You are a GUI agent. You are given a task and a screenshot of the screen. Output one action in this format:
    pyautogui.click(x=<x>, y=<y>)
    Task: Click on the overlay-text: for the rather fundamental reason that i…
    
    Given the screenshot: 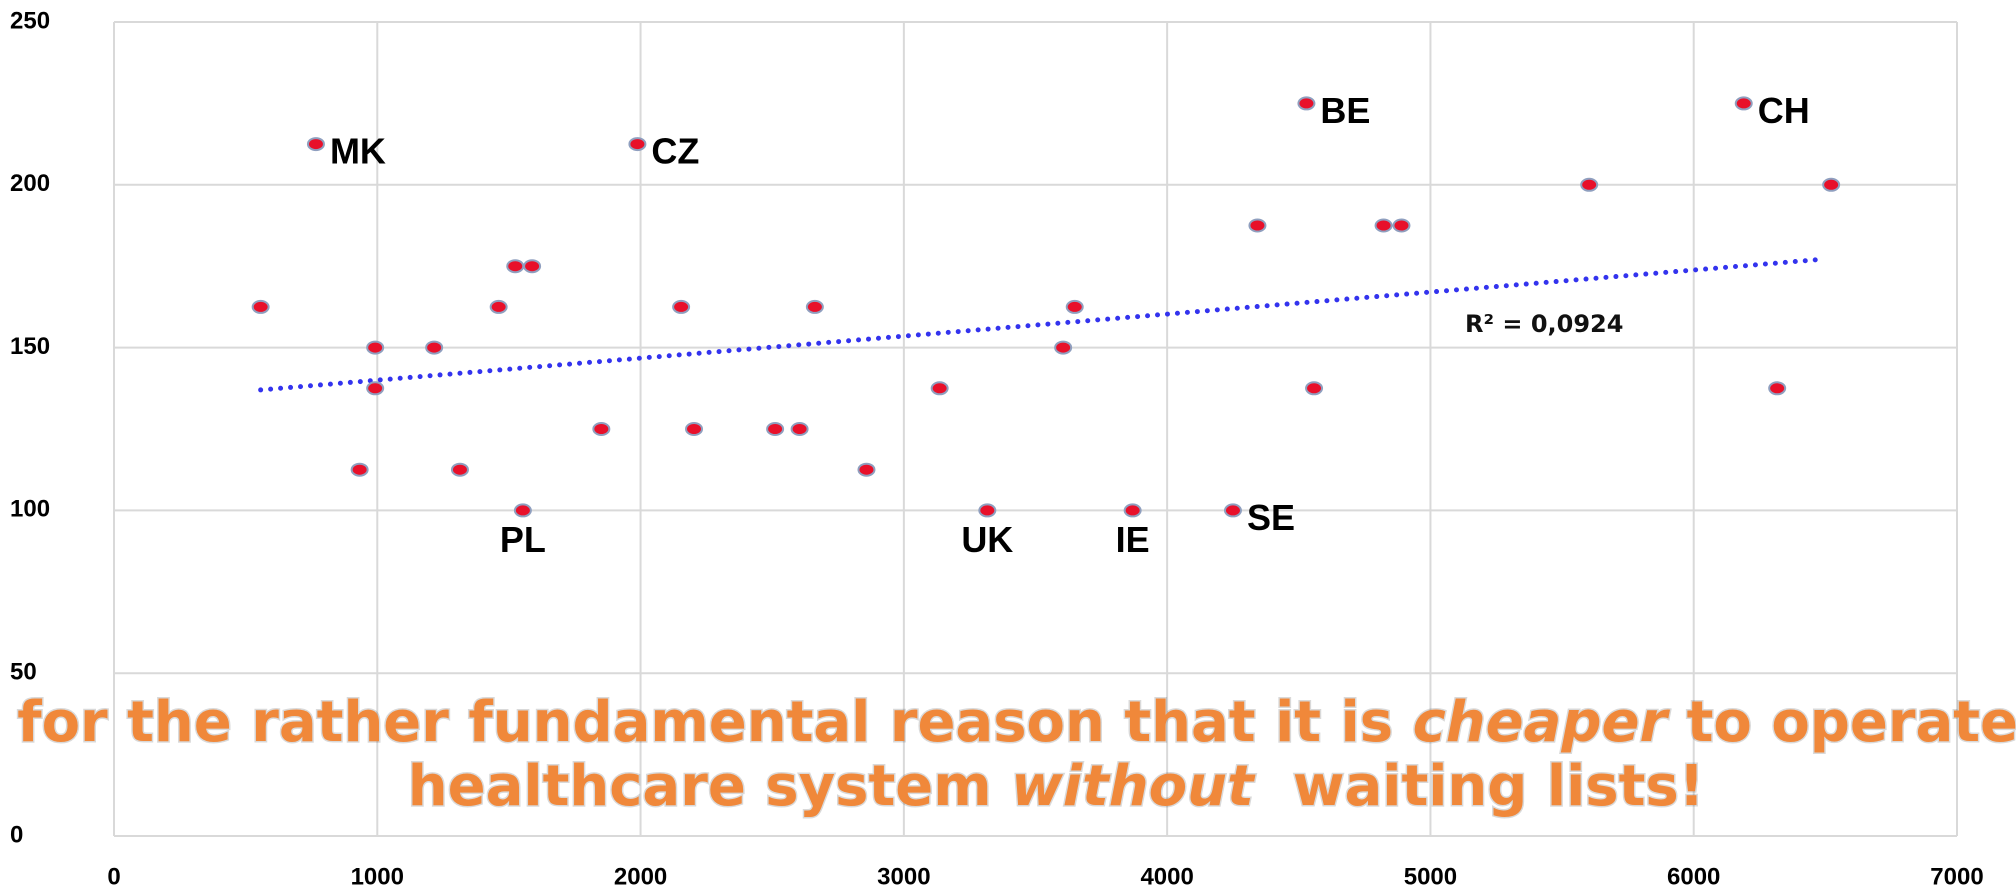 What is the action you would take?
    pyautogui.click(x=1016, y=722)
    